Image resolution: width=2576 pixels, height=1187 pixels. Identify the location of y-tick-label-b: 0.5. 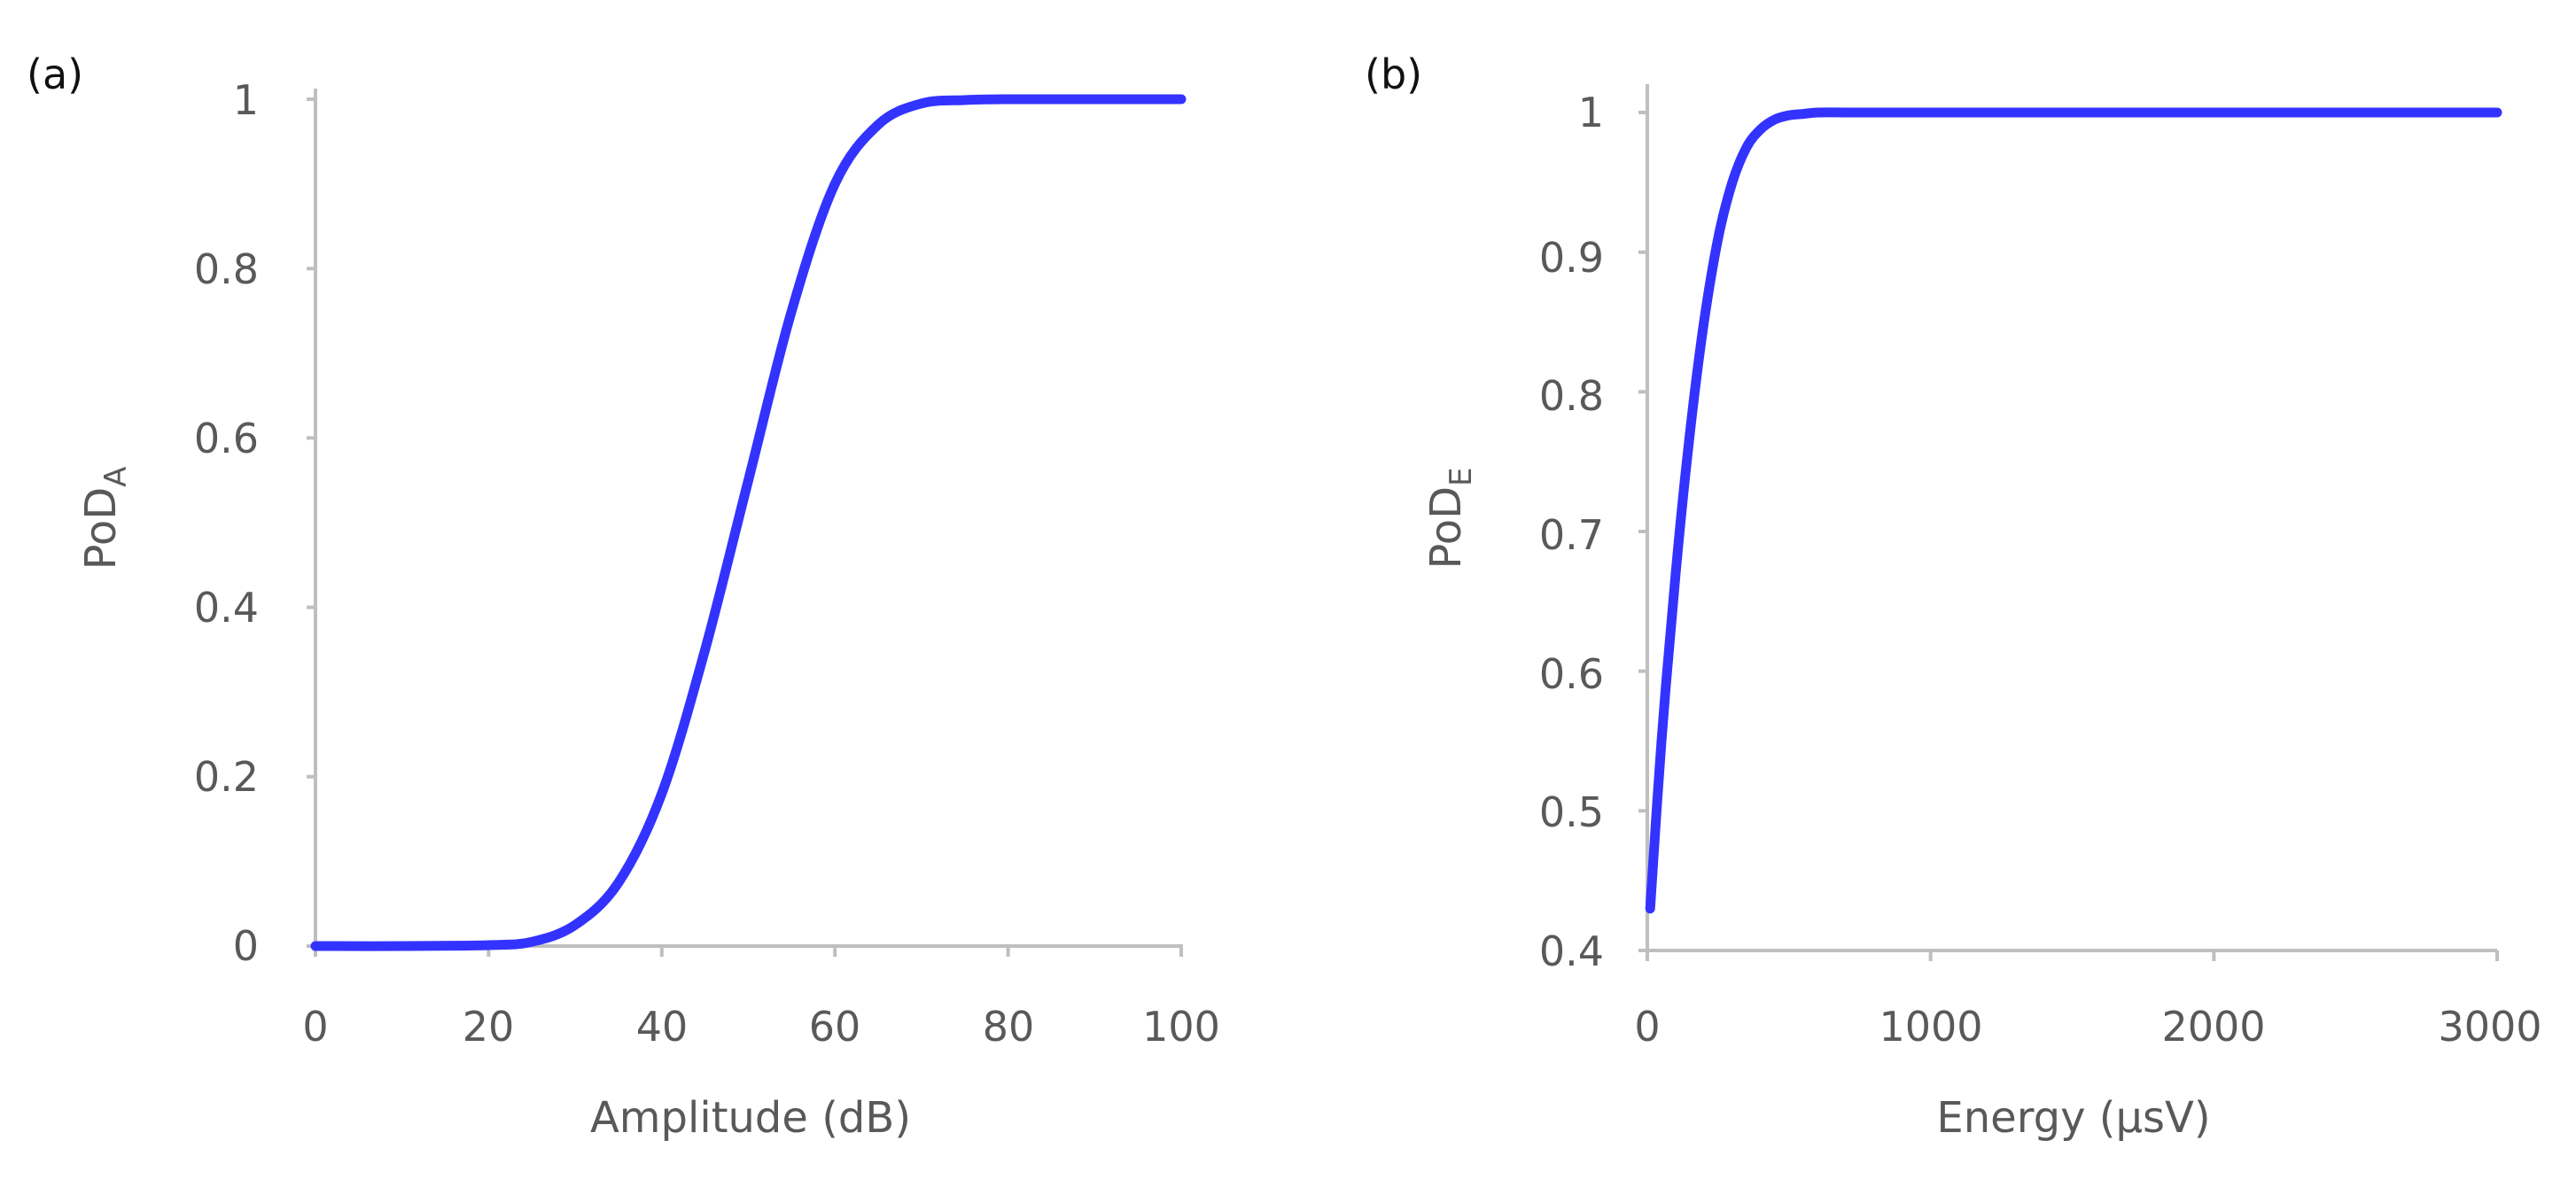
(1572, 812).